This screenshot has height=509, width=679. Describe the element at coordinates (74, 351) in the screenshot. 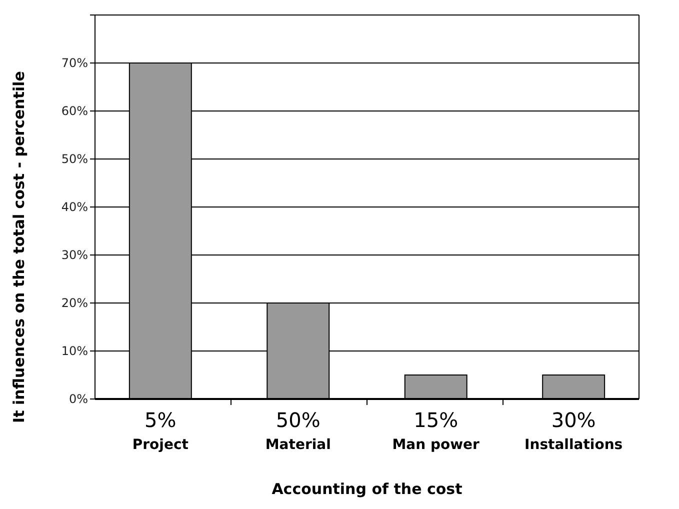

I see `y-tick-label: 10%` at that location.